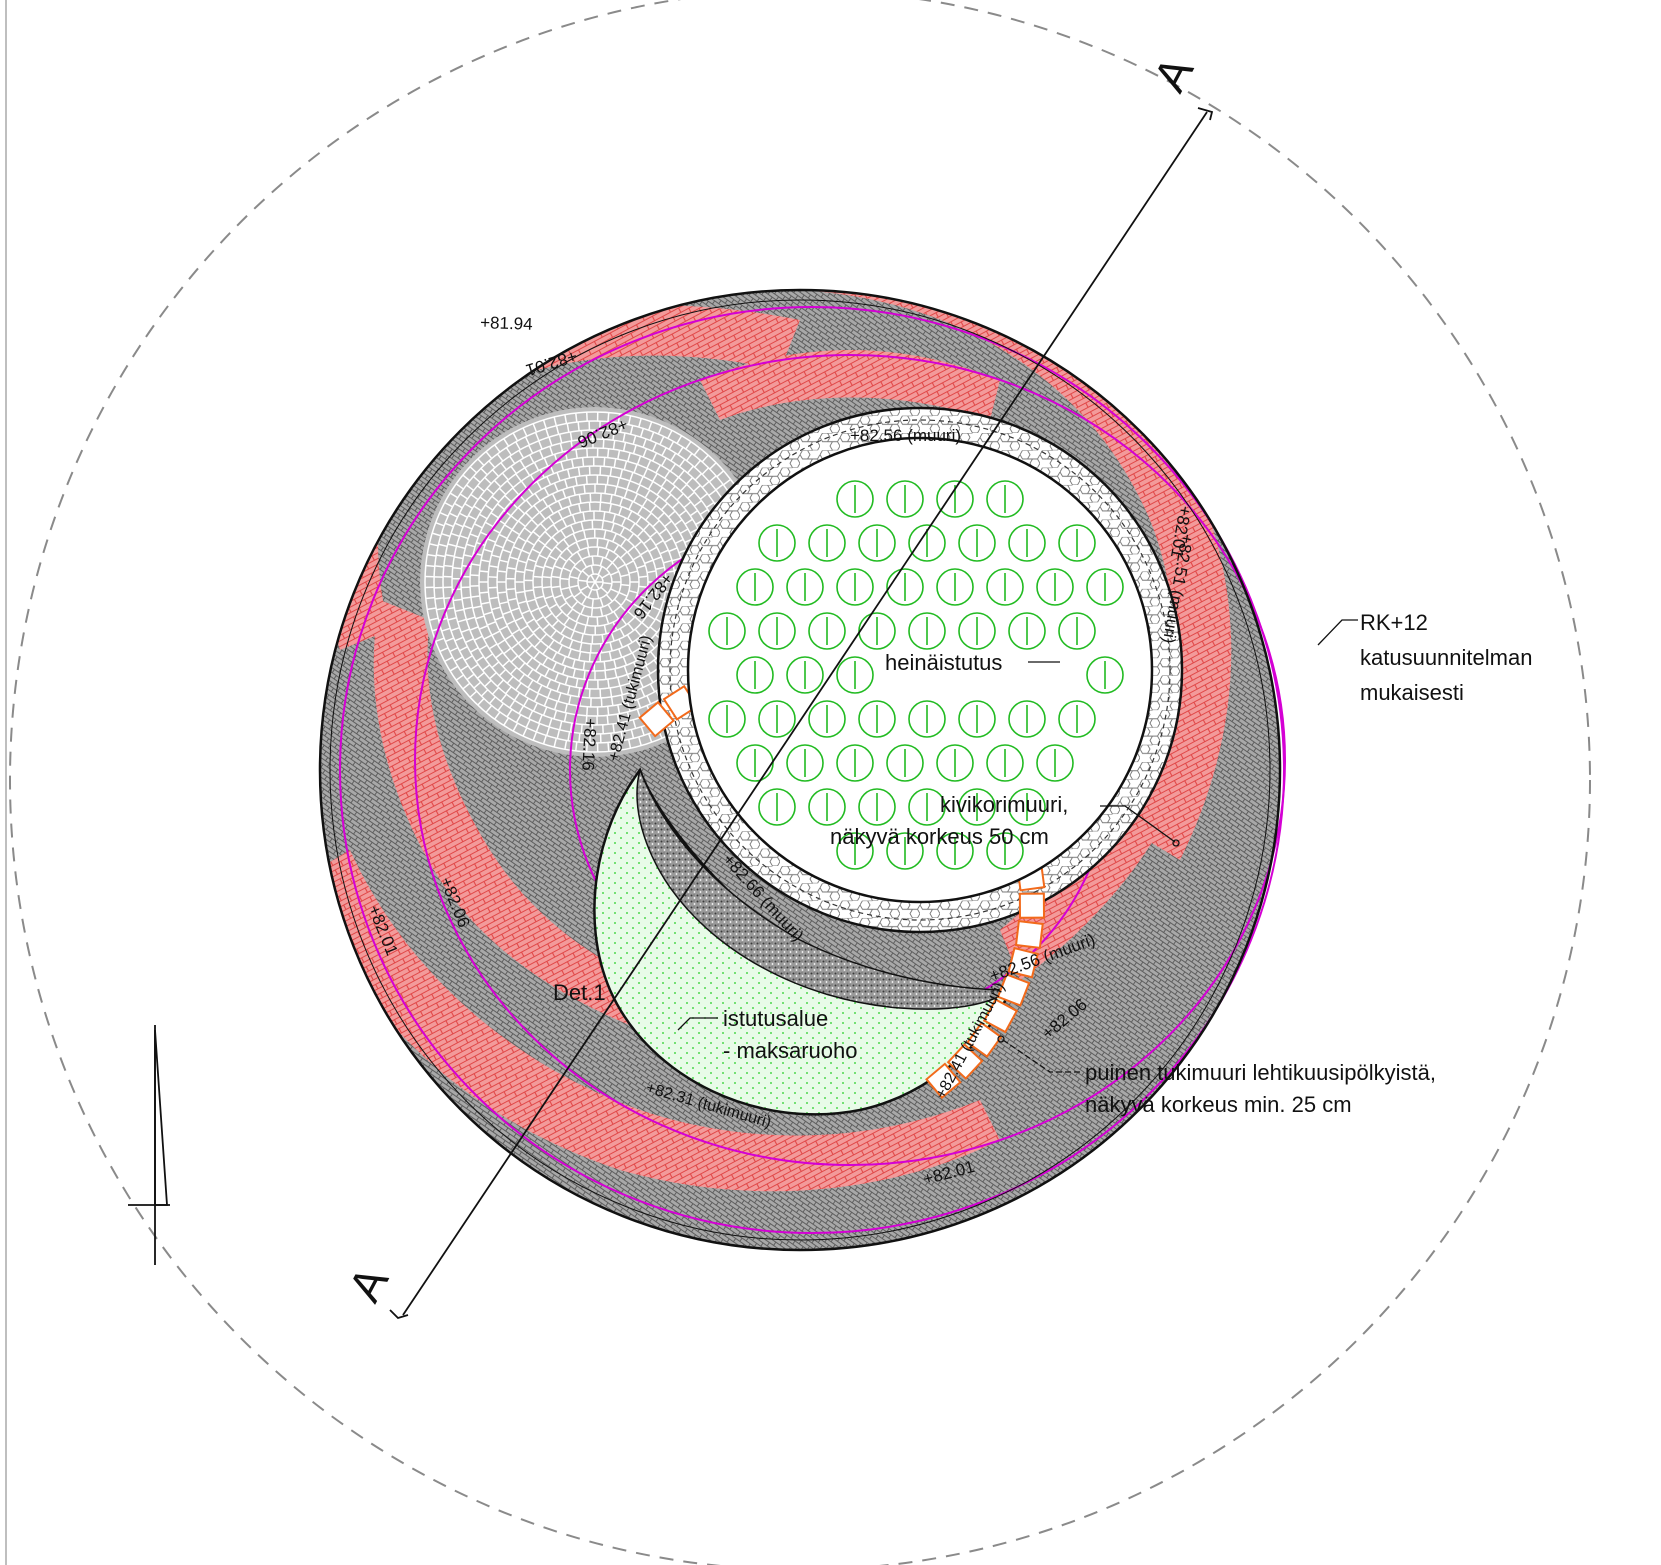 The image size is (1661, 1565). What do you see at coordinates (149, 1145) in the screenshot?
I see `north-arrow` at bounding box center [149, 1145].